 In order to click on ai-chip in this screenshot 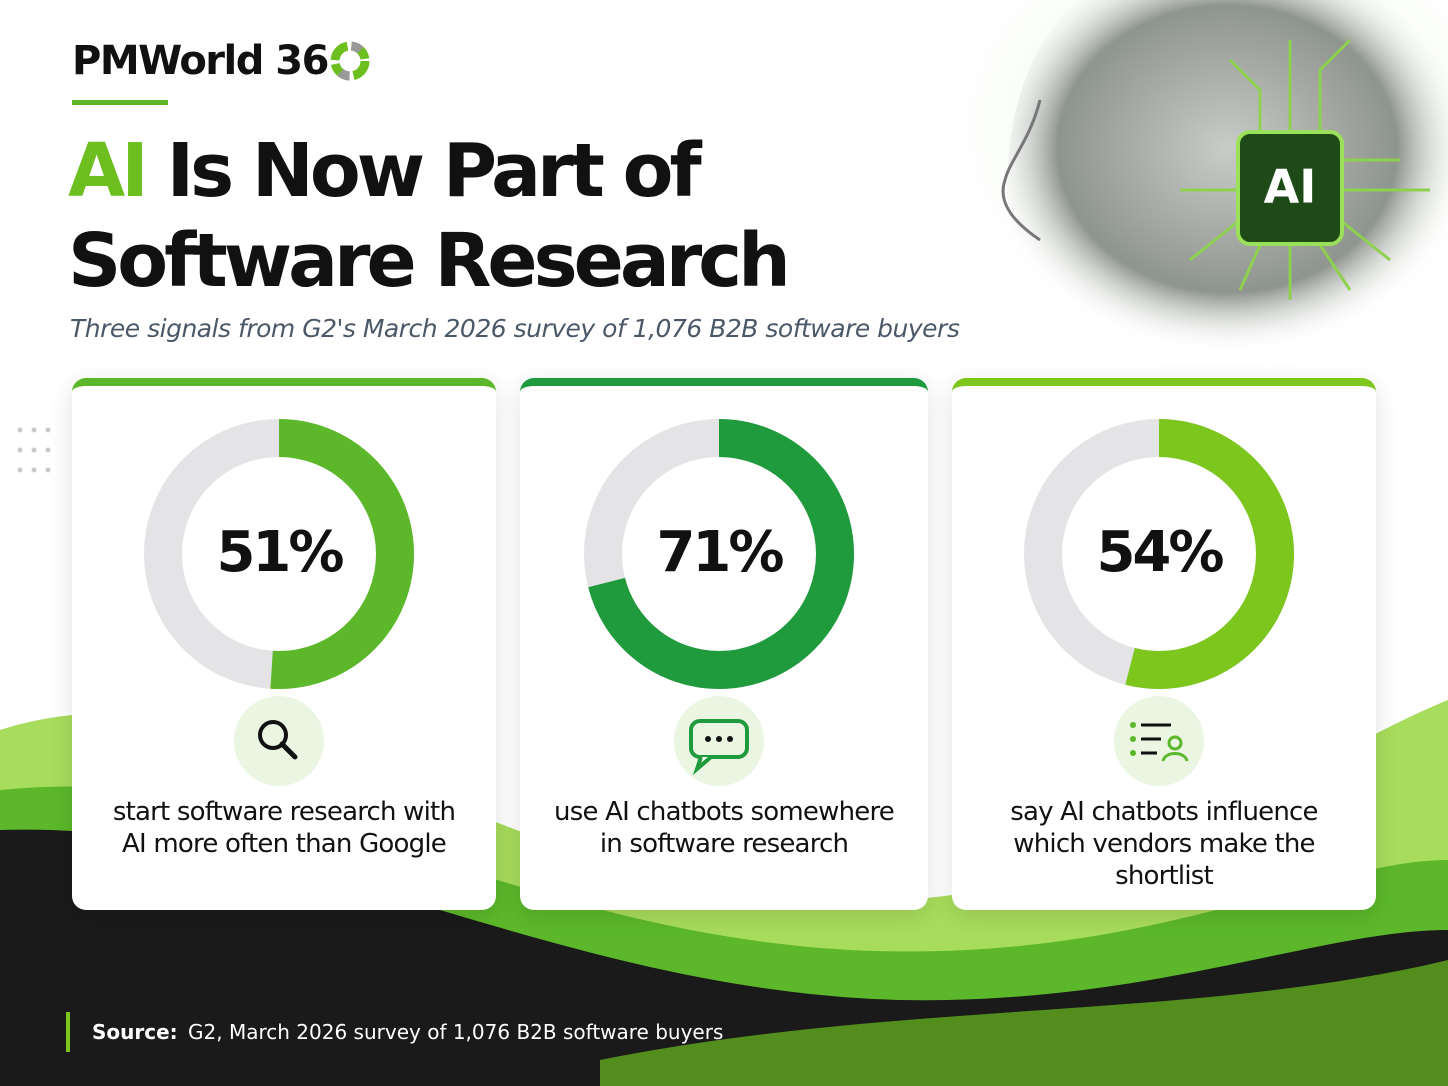, I will do `click(1290, 188)`.